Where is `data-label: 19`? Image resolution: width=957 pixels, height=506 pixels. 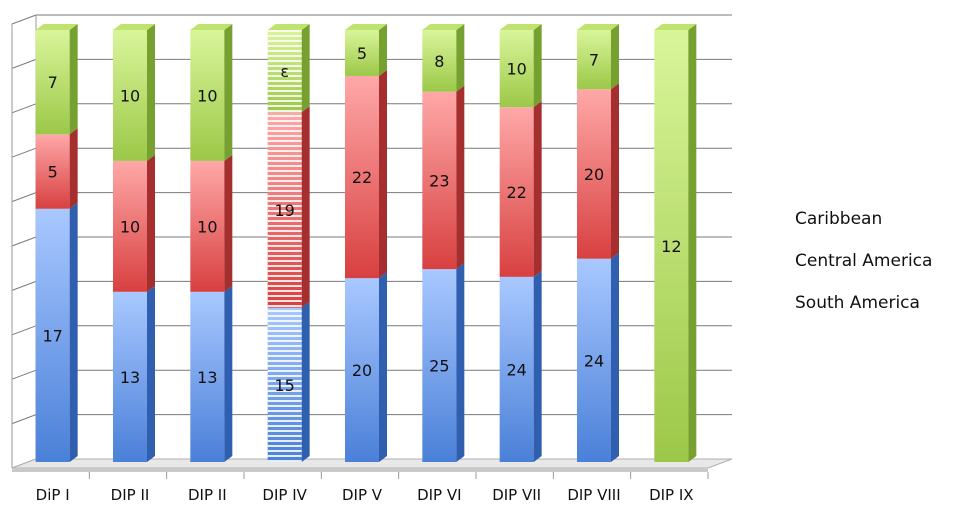
data-label: 19 is located at coordinates (284, 210).